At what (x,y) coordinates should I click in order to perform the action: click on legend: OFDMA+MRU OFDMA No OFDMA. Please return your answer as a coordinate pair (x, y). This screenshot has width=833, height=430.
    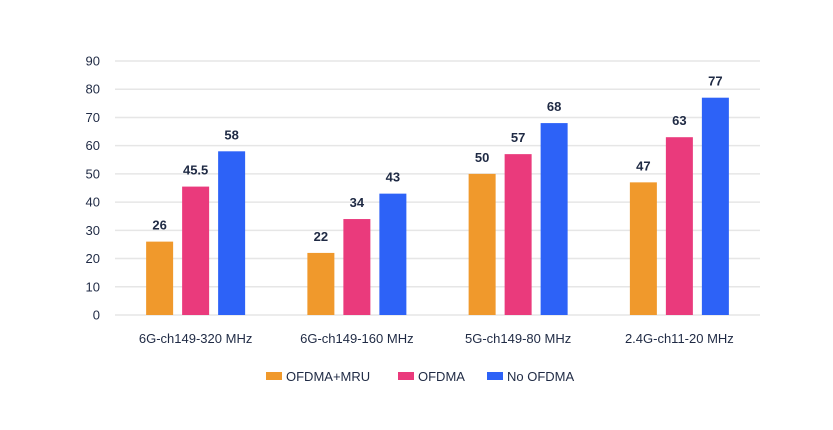
    Looking at the image, I should click on (420, 376).